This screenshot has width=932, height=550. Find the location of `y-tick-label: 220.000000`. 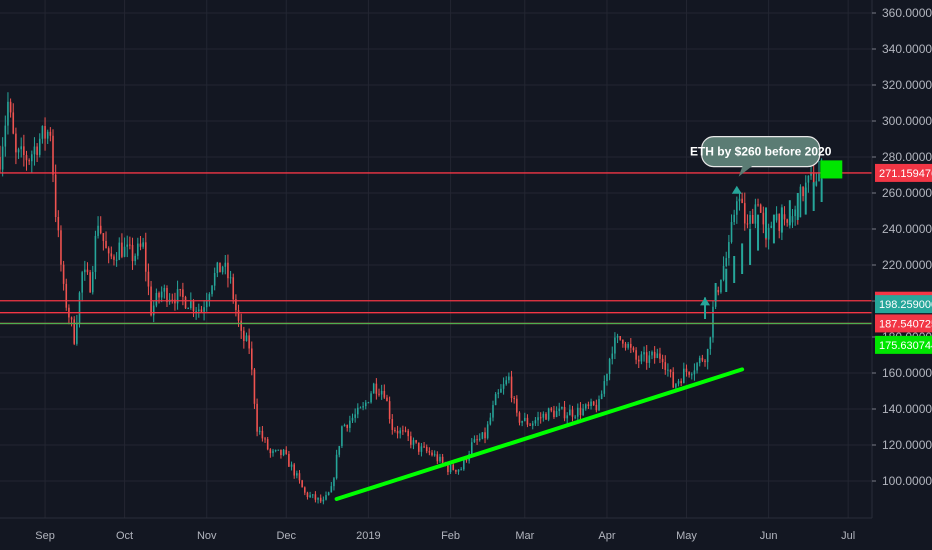

y-tick-label: 220.000000 is located at coordinates (907, 265).